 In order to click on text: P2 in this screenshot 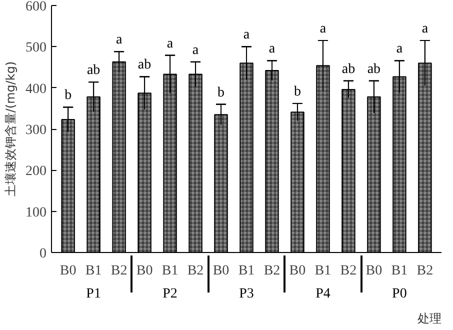, I will do `click(170, 294)`.